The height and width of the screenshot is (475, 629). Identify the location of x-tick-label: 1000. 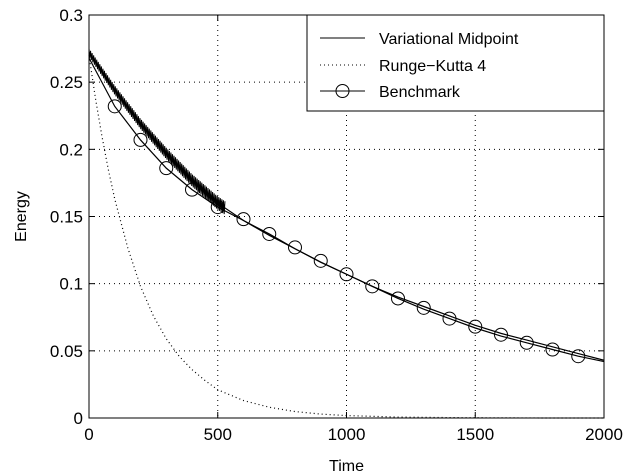
(347, 434).